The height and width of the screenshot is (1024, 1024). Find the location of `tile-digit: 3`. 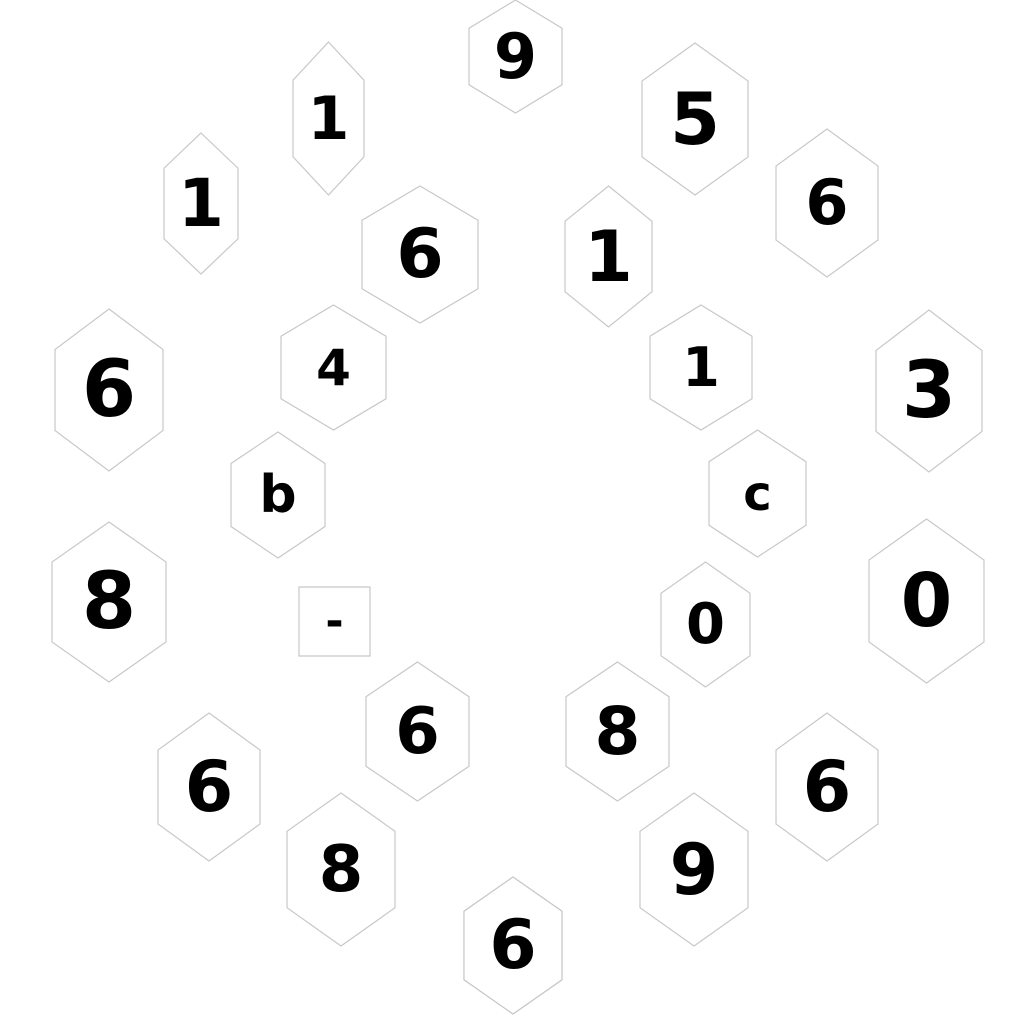

tile-digit: 3 is located at coordinates (929, 391).